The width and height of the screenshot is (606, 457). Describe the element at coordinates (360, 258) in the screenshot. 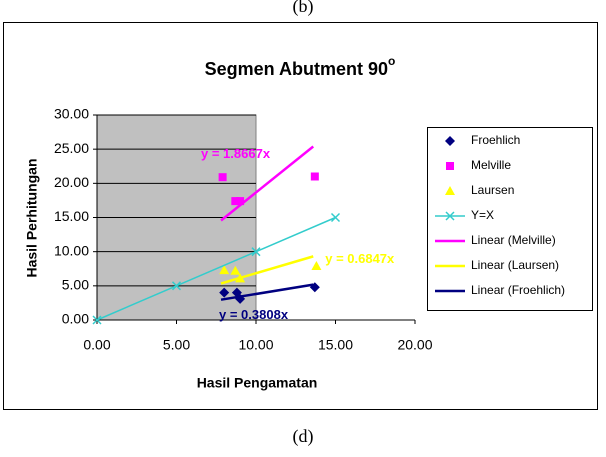

I see `trendline-label: y = 0.6847x` at that location.